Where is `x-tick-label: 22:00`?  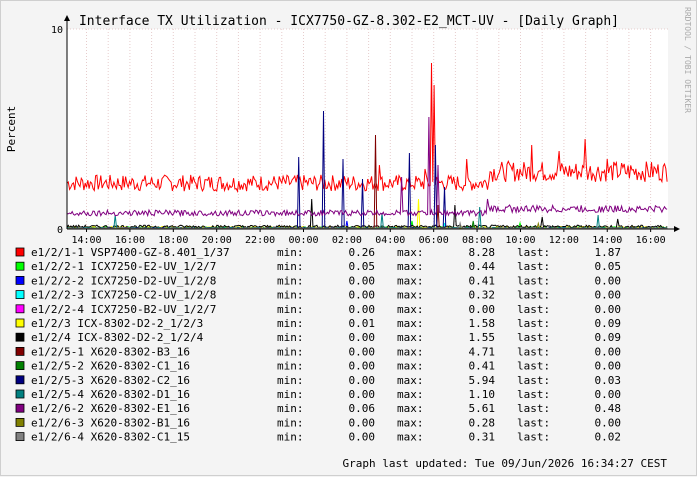 x-tick-label: 22:00 is located at coordinates (260, 240).